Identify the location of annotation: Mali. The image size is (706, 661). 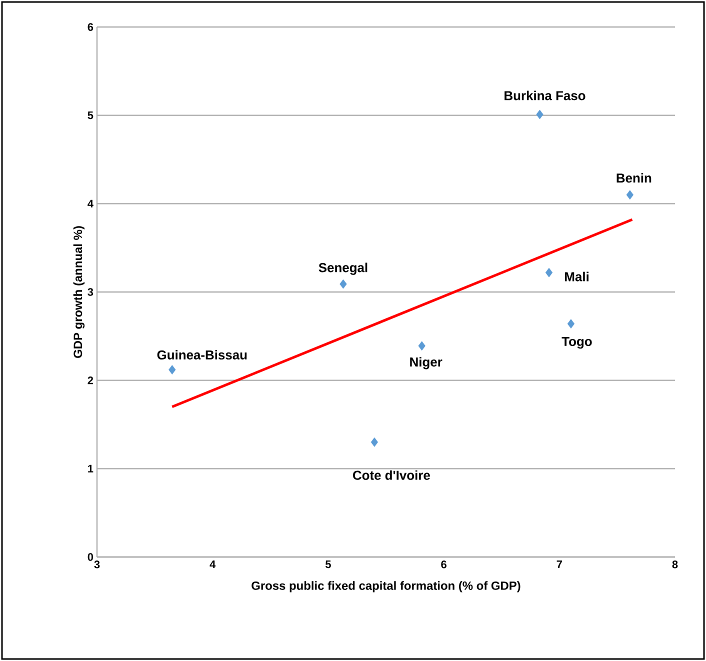
(576, 277).